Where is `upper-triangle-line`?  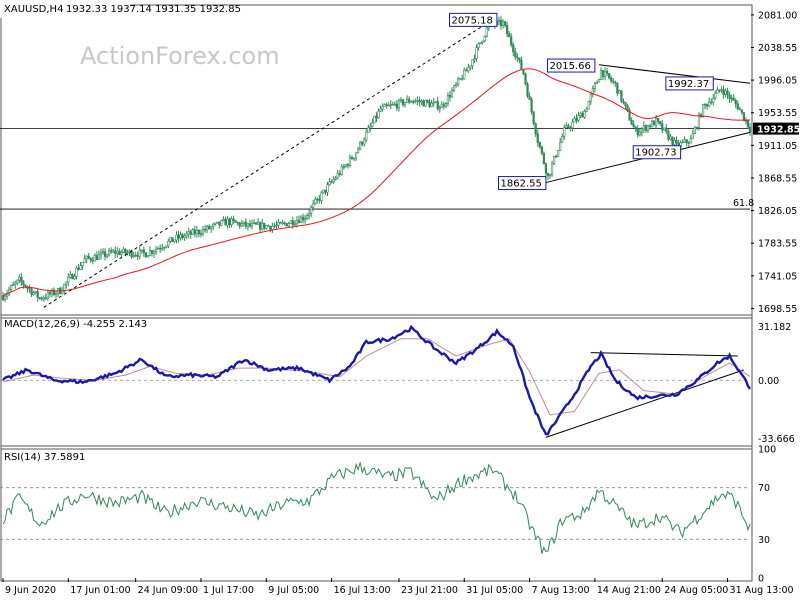
upper-triangle-line is located at coordinates (674, 74).